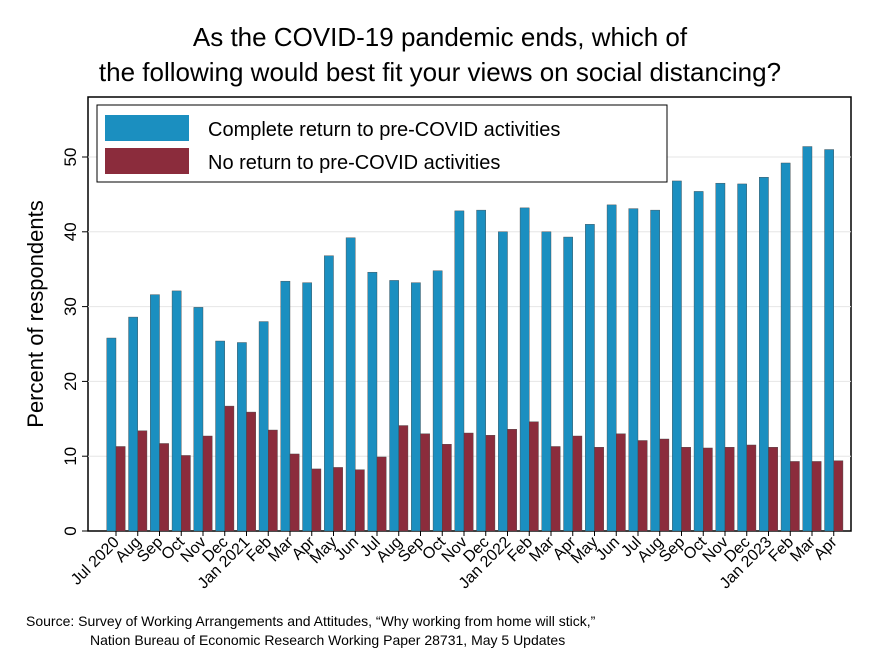 The height and width of the screenshot is (652, 880). Describe the element at coordinates (147, 128) in the screenshot. I see `legend-swatch-complete-return` at that location.